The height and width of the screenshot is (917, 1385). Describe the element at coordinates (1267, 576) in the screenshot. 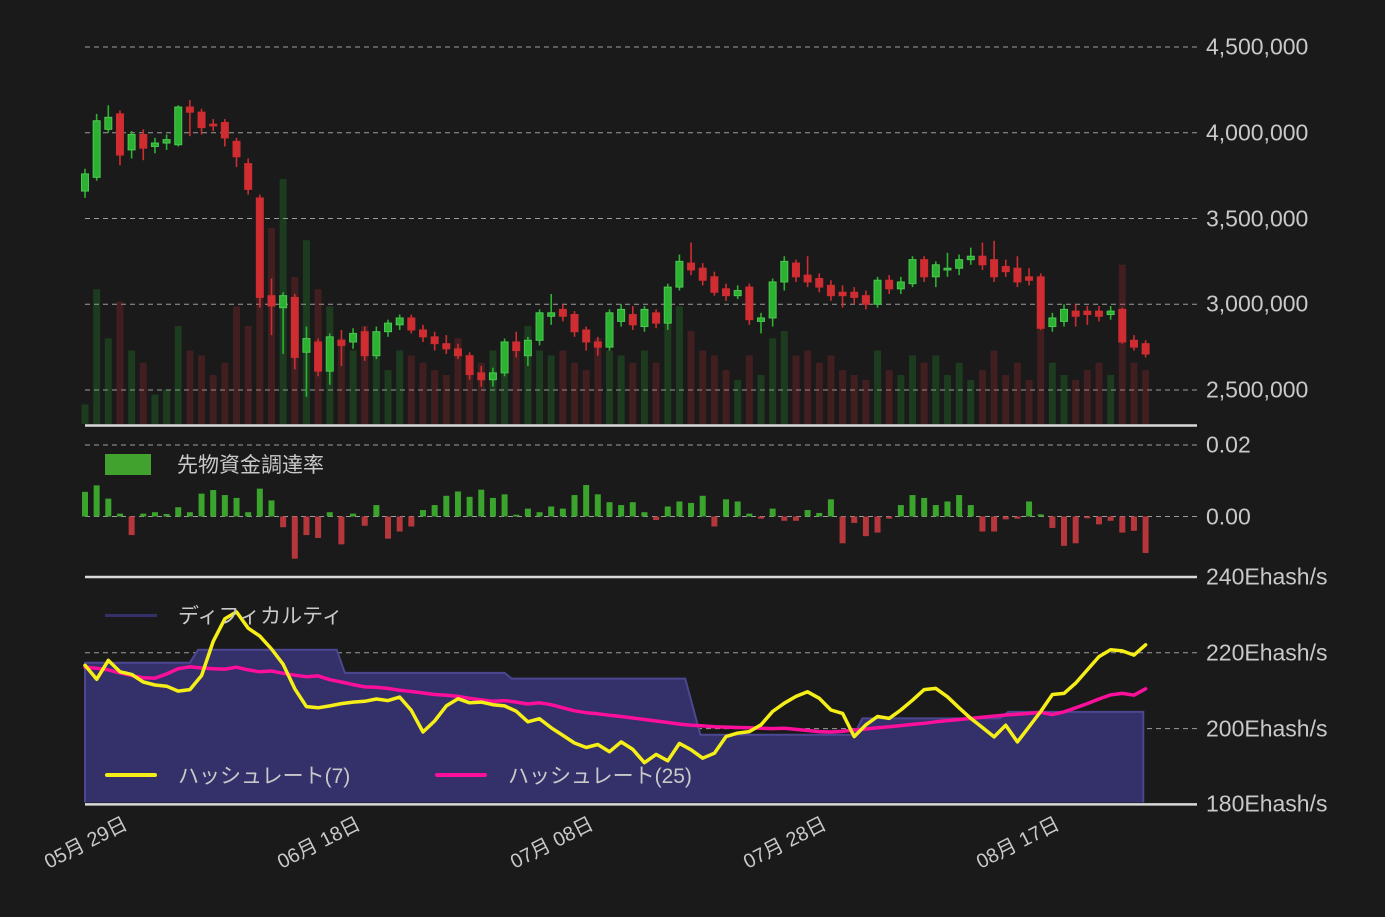

I see `y-axis-label: 240Ehash/s` at that location.